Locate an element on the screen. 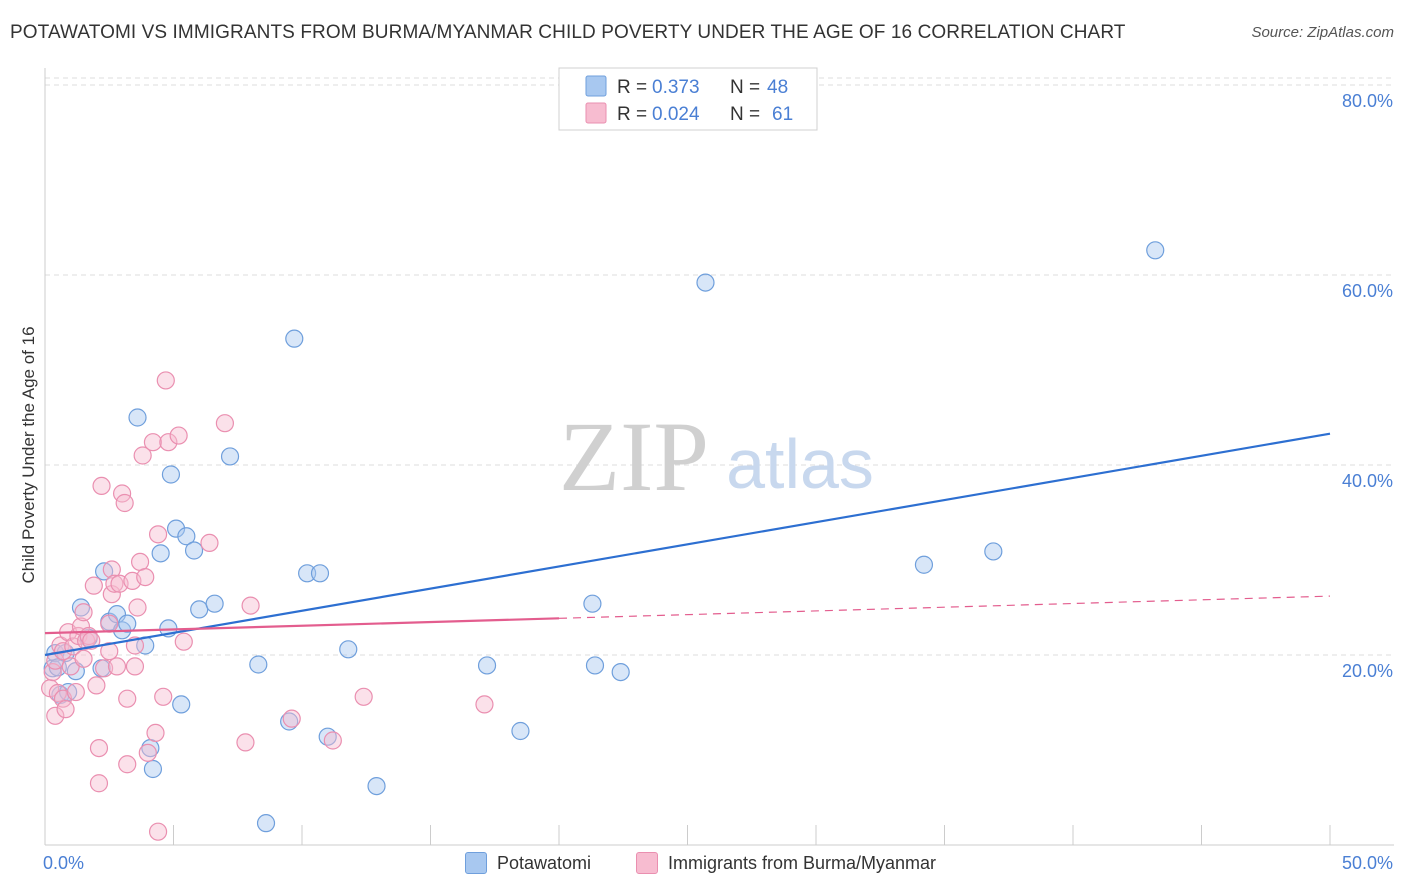 The width and height of the screenshot is (1406, 892). legend-r-value: 0.024 is located at coordinates (676, 114).